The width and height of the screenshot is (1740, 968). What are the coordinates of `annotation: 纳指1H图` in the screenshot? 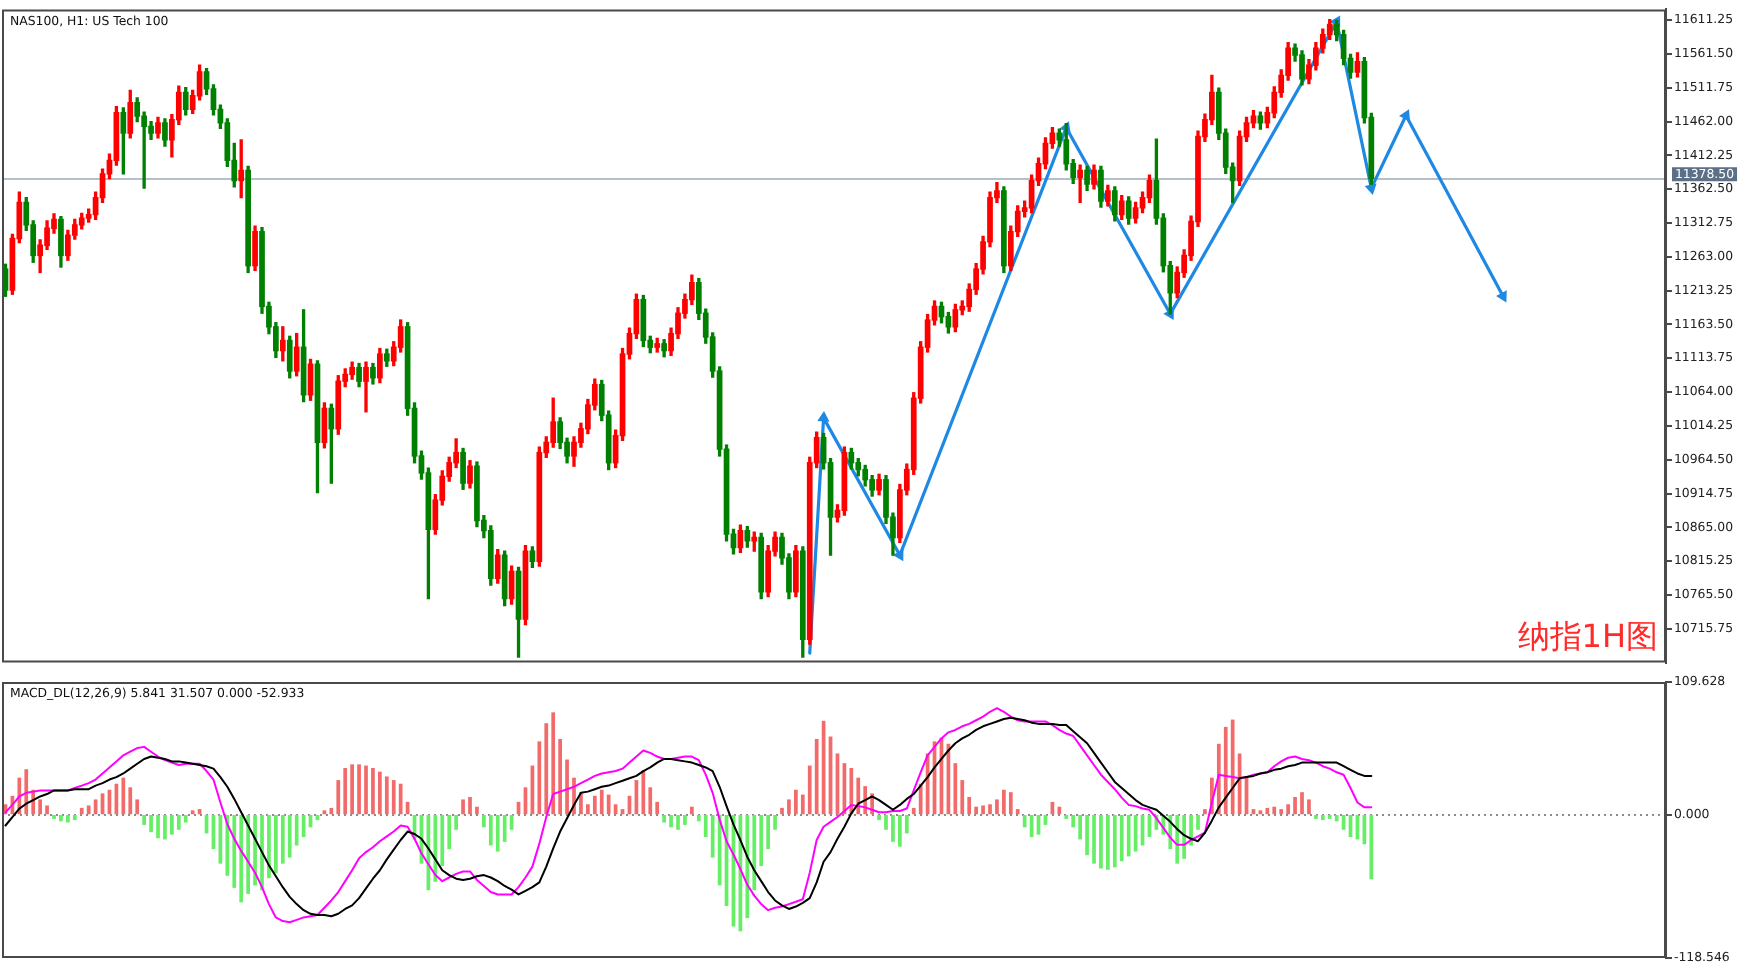 It's located at (1587, 635).